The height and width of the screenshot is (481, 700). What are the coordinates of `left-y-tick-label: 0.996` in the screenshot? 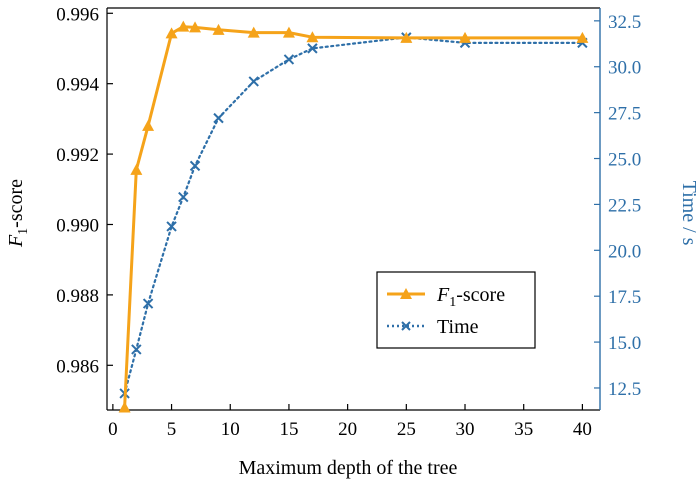 It's located at (77, 14).